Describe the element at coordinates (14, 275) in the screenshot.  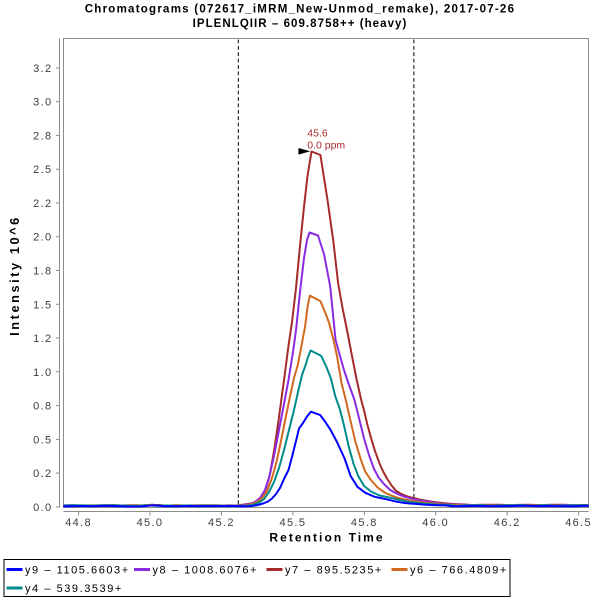
I see `svg-text: Intensity 10^6` at that location.